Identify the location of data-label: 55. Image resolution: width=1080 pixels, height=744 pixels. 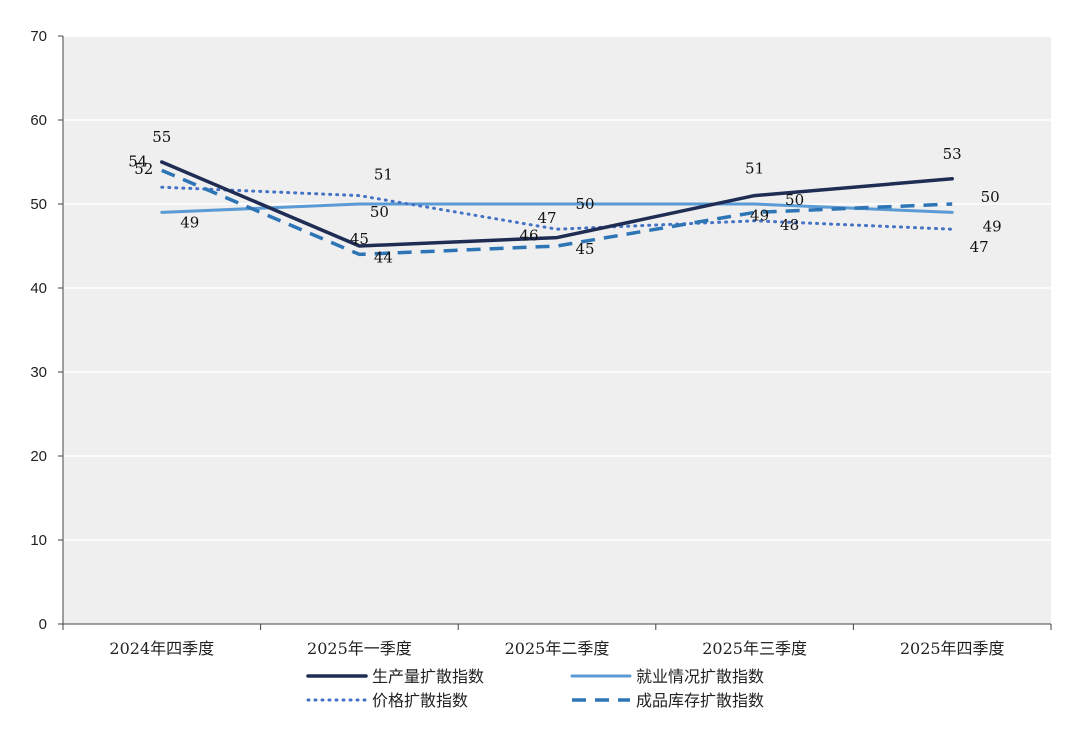
(161, 137).